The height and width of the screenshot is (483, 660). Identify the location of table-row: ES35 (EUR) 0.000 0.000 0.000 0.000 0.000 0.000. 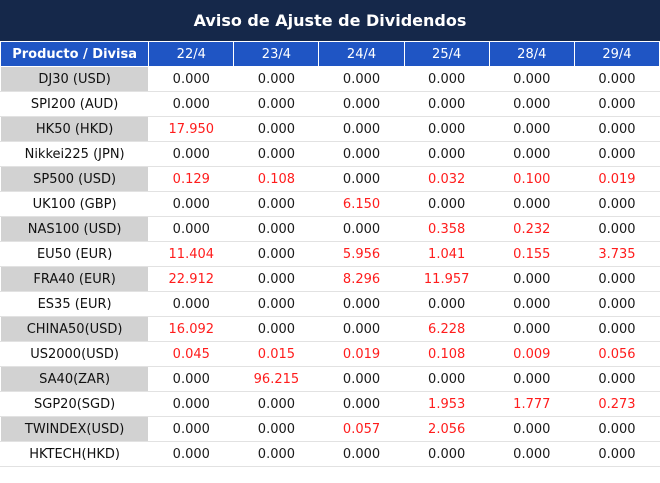
(330, 304).